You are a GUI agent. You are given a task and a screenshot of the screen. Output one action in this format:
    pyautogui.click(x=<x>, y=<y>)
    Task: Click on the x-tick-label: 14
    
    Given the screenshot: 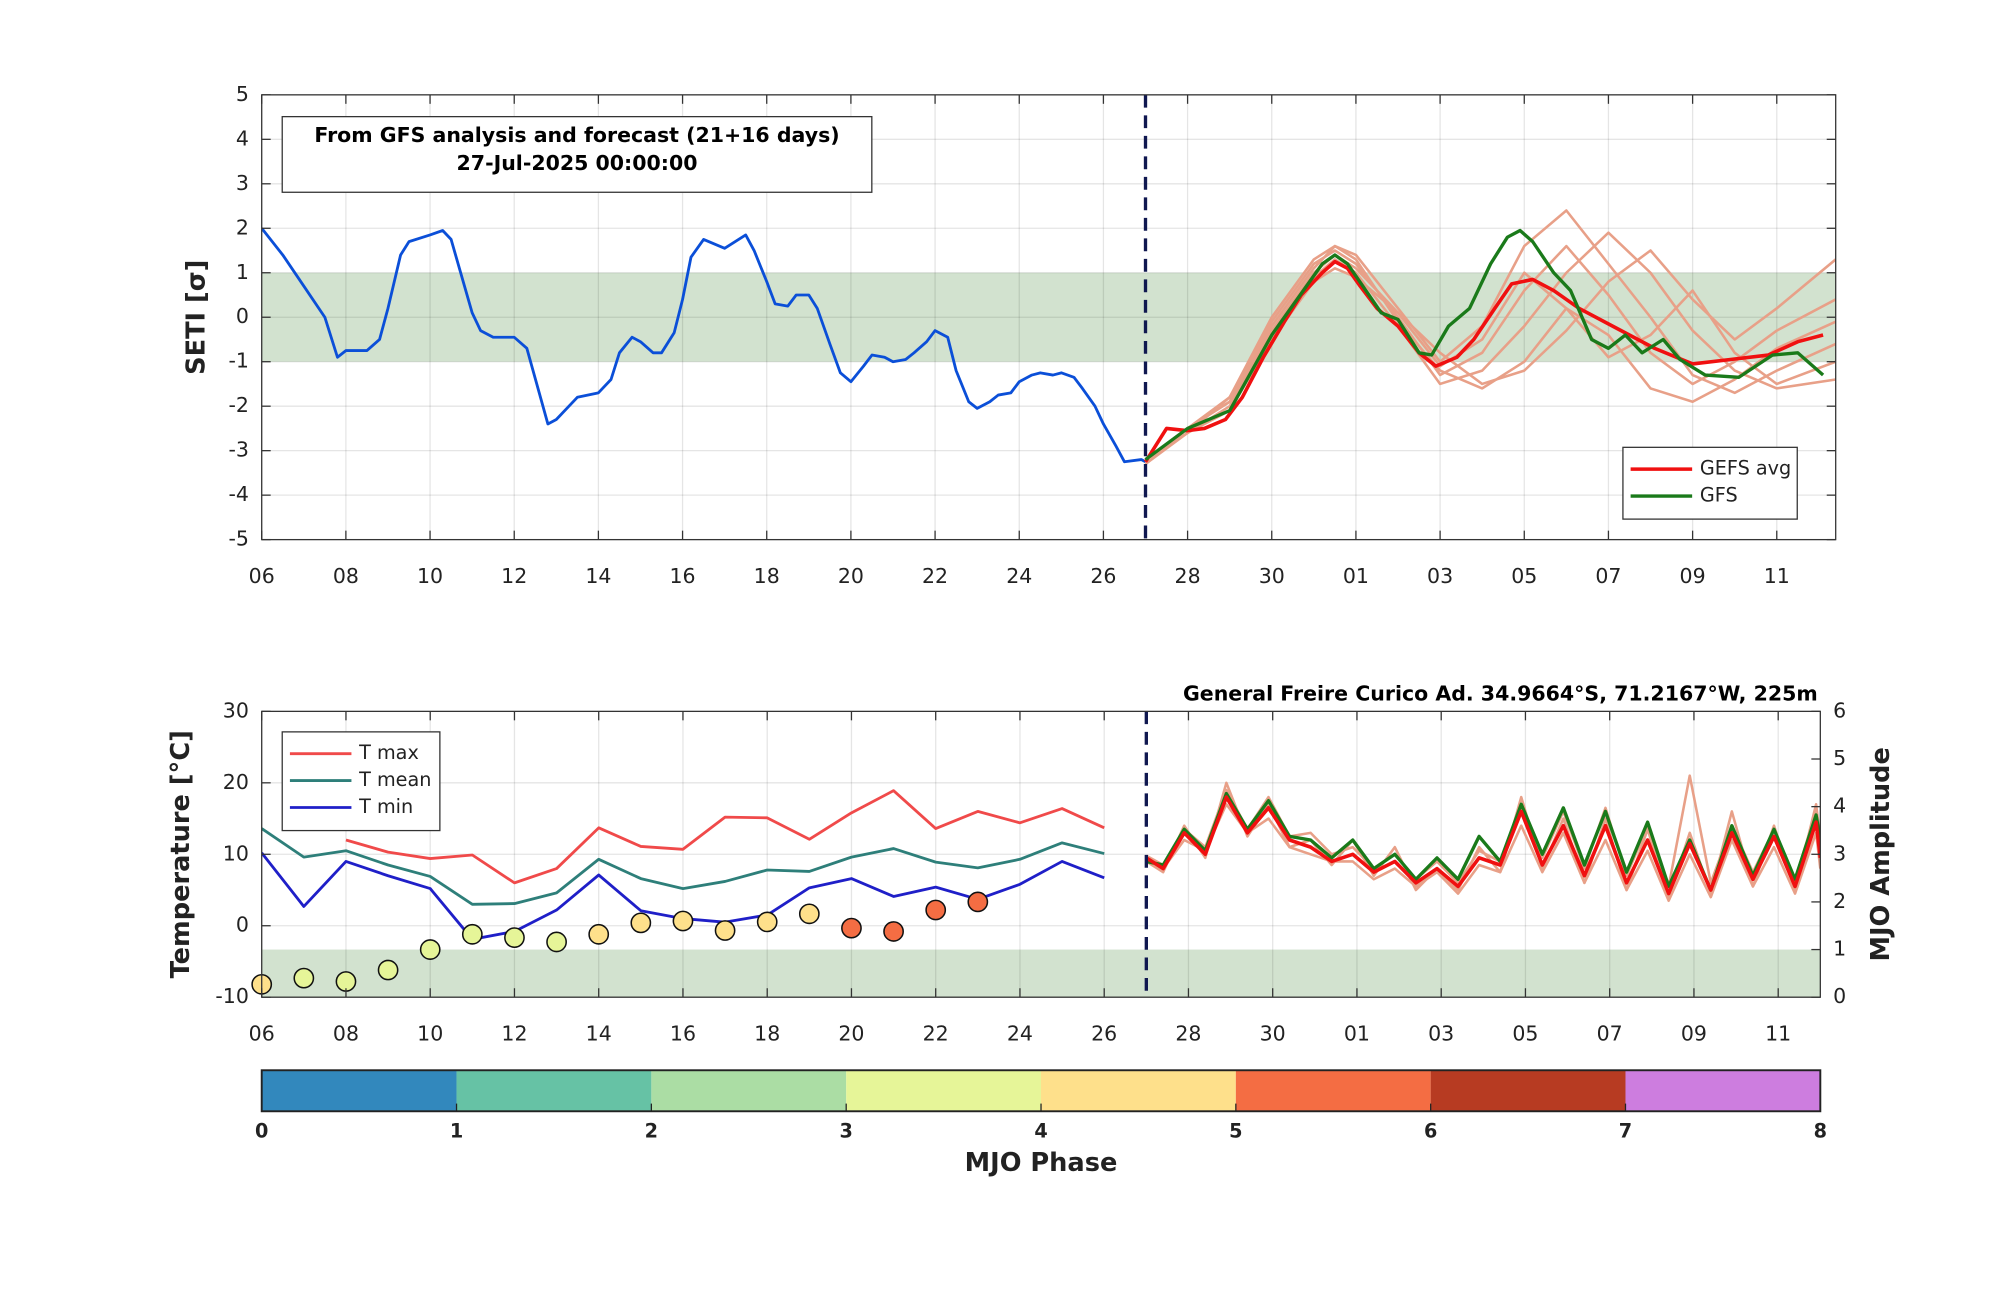 What is the action you would take?
    pyautogui.click(x=598, y=576)
    